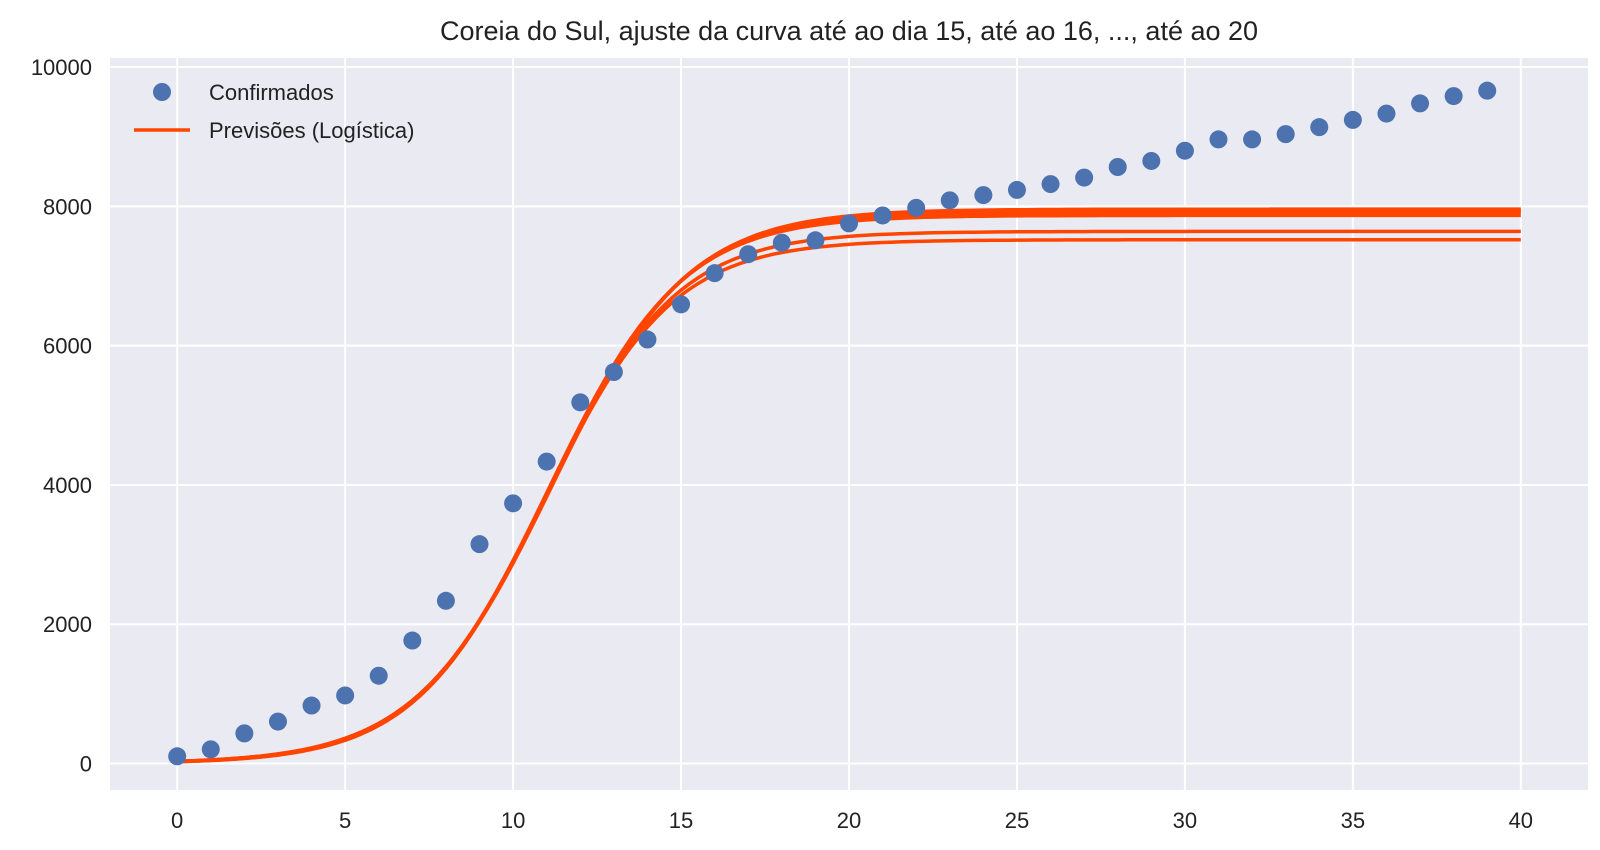 The width and height of the screenshot is (1600, 850). I want to click on y-tick-label: 10000, so click(61, 67).